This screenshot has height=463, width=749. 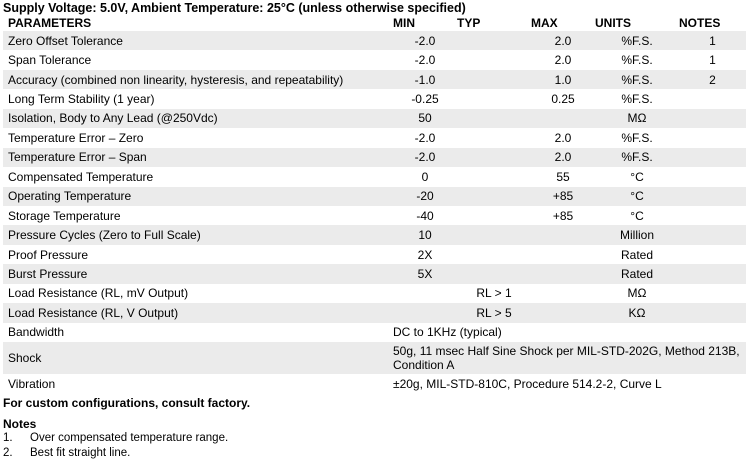 I want to click on max-cell: 55, so click(x=563, y=176).